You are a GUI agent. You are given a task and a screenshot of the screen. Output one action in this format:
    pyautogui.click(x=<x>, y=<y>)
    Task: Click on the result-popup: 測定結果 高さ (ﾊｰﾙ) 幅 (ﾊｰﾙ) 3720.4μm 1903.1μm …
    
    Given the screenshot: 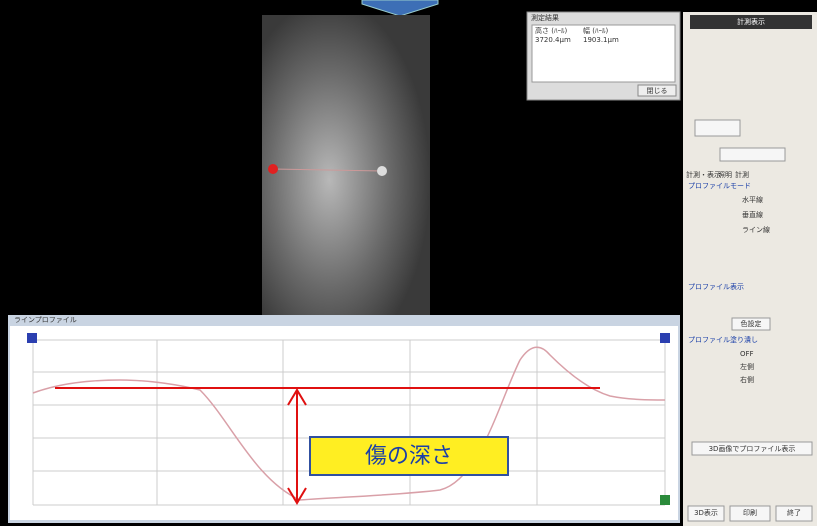 What is the action you would take?
    pyautogui.click(x=603, y=56)
    